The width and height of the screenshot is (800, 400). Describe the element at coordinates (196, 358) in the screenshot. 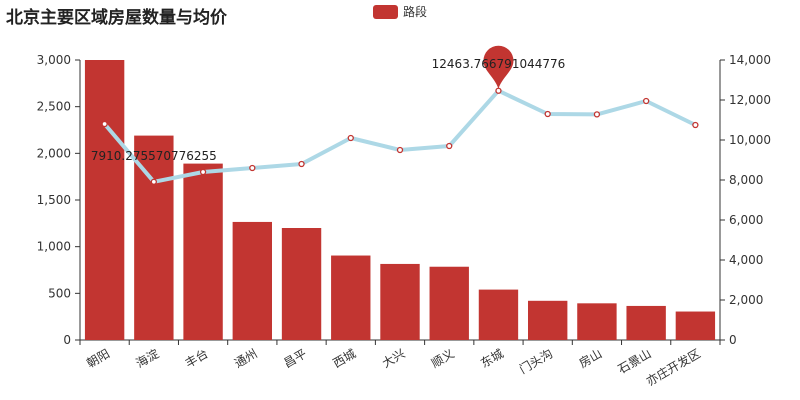

I see `category-label: 丰台` at that location.